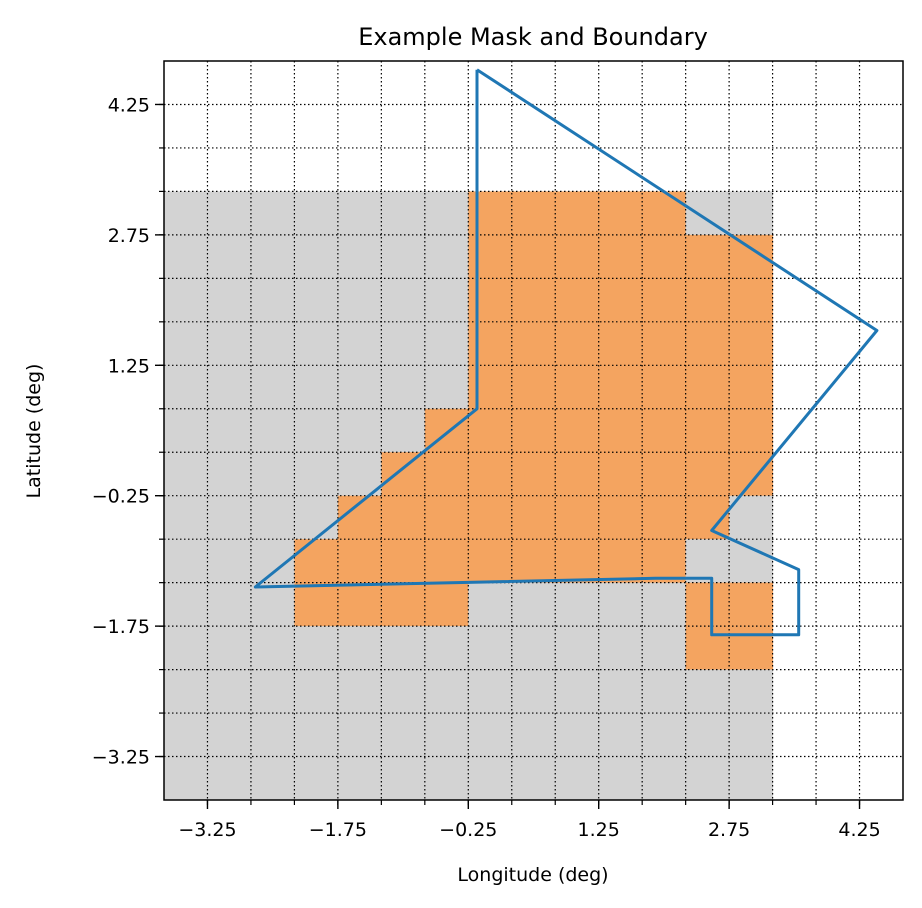  What do you see at coordinates (129, 366) in the screenshot?
I see `y-tick-label: 1.25` at bounding box center [129, 366].